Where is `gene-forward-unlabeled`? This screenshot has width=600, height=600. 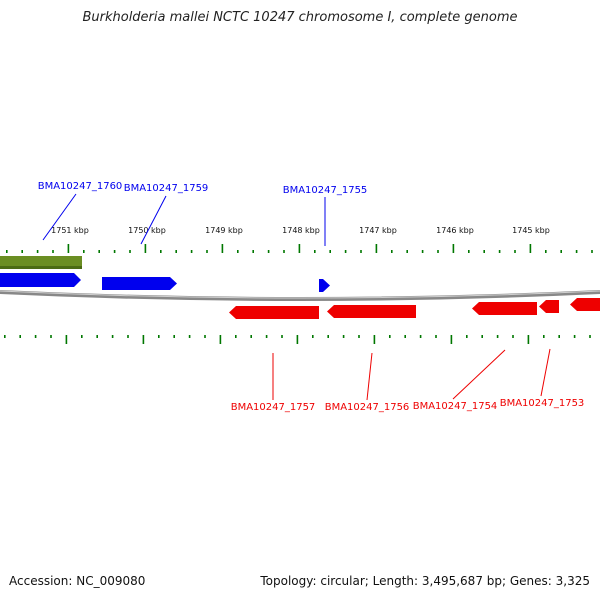 gene-forward-unlabeled is located at coordinates (40, 280).